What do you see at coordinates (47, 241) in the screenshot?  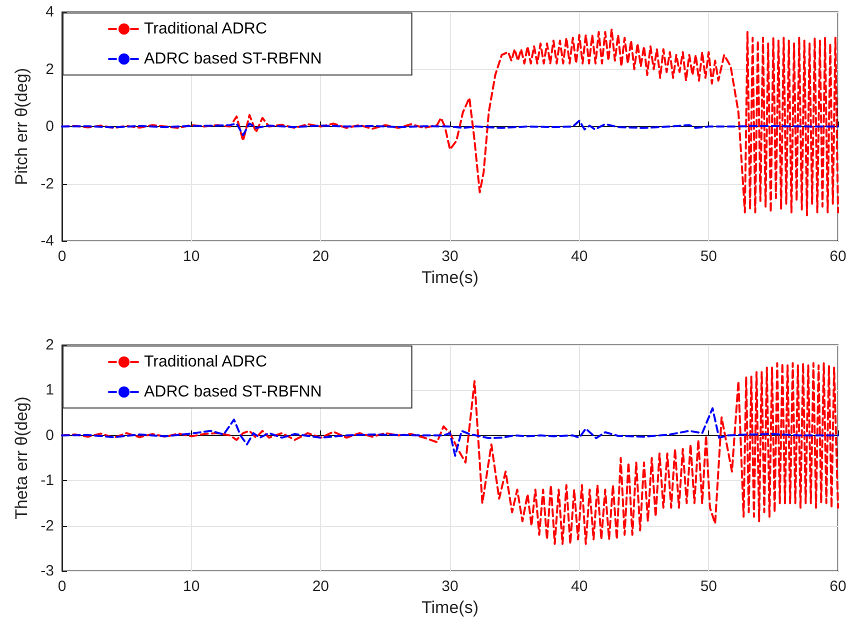 I see `y-tick-label: -4` at bounding box center [47, 241].